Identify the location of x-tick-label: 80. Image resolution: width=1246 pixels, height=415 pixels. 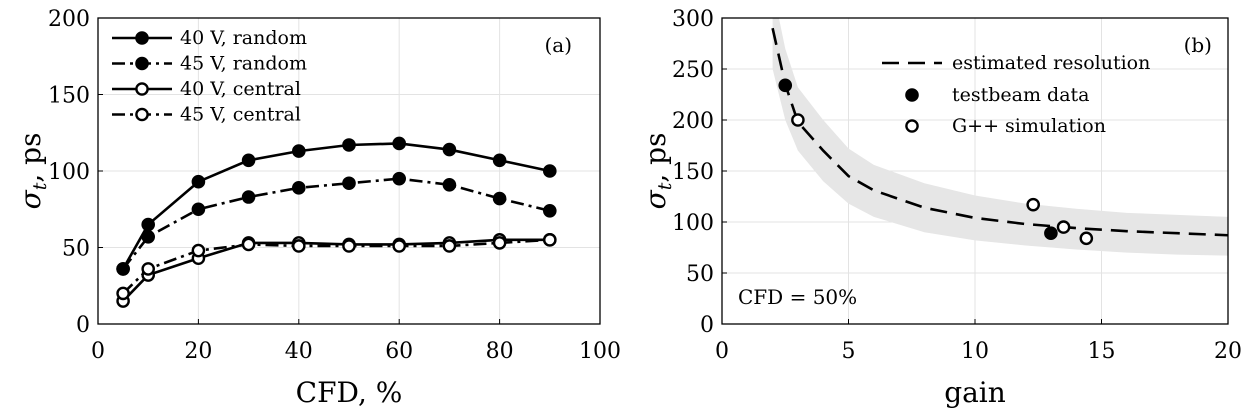
(500, 351).